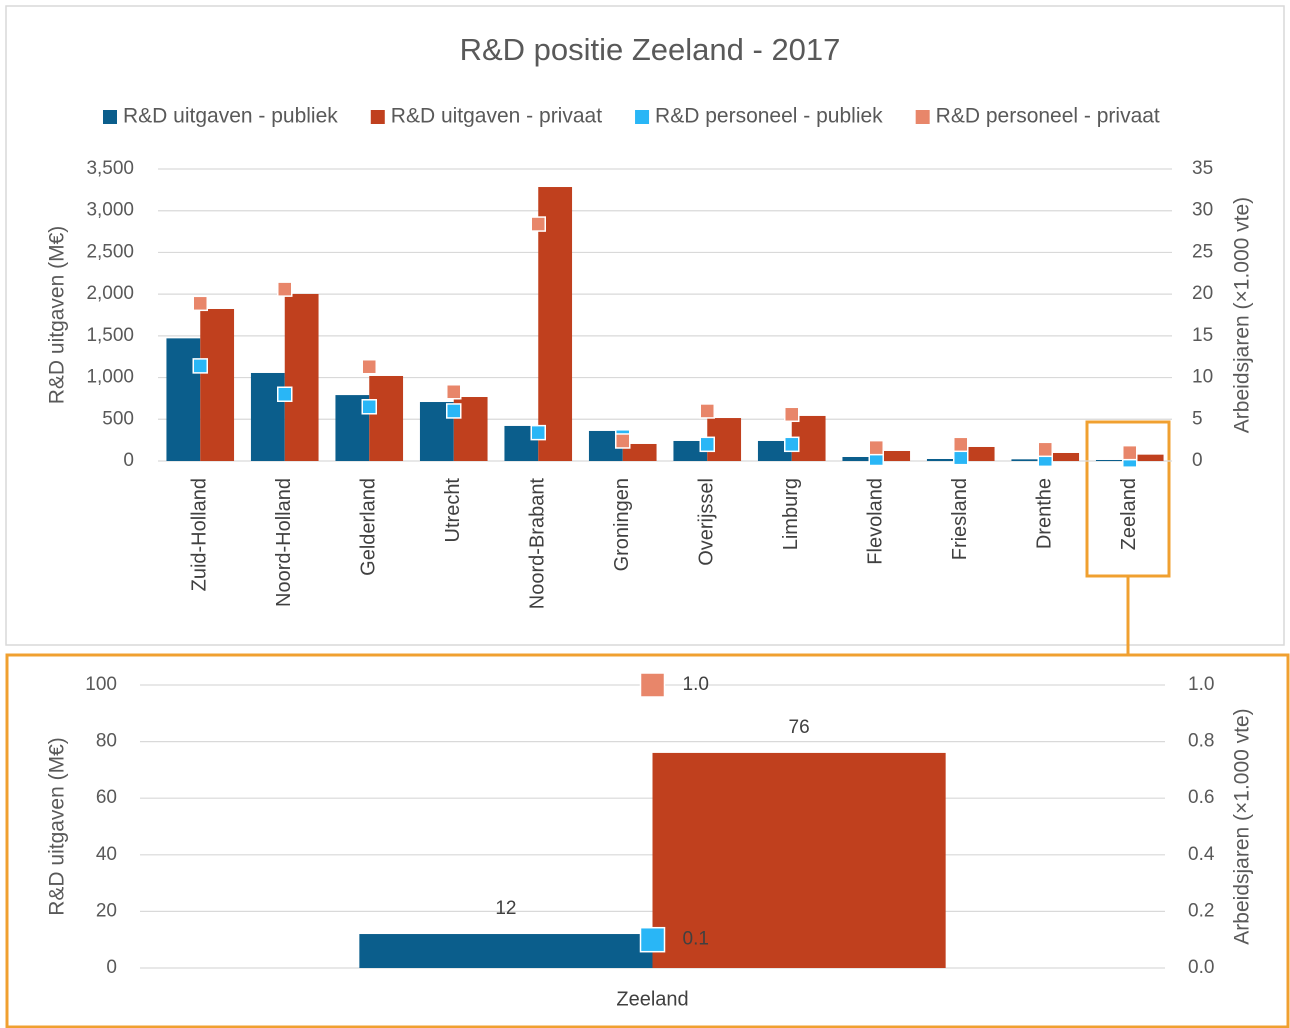  Describe the element at coordinates (650, 49) in the screenshot. I see `chart-title: R&D positie Zeeland - 2017` at that location.